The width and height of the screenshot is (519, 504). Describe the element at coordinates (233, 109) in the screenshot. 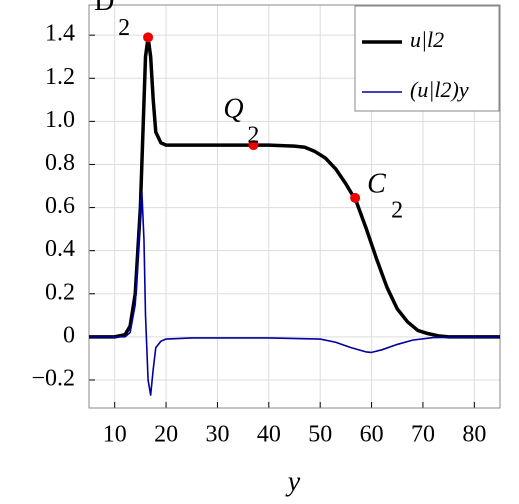

I see `point-label: Q` at that location.